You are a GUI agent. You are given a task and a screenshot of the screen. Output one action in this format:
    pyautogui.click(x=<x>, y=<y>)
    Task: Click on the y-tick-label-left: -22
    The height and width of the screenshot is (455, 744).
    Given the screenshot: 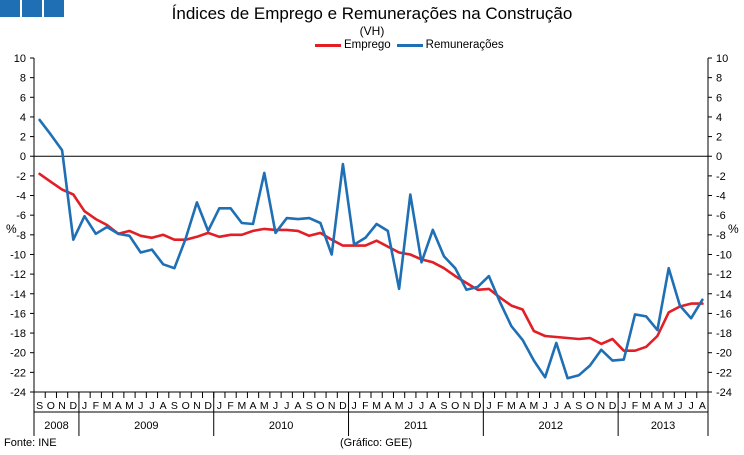 What is the action you would take?
    pyautogui.click(x=18, y=373)
    